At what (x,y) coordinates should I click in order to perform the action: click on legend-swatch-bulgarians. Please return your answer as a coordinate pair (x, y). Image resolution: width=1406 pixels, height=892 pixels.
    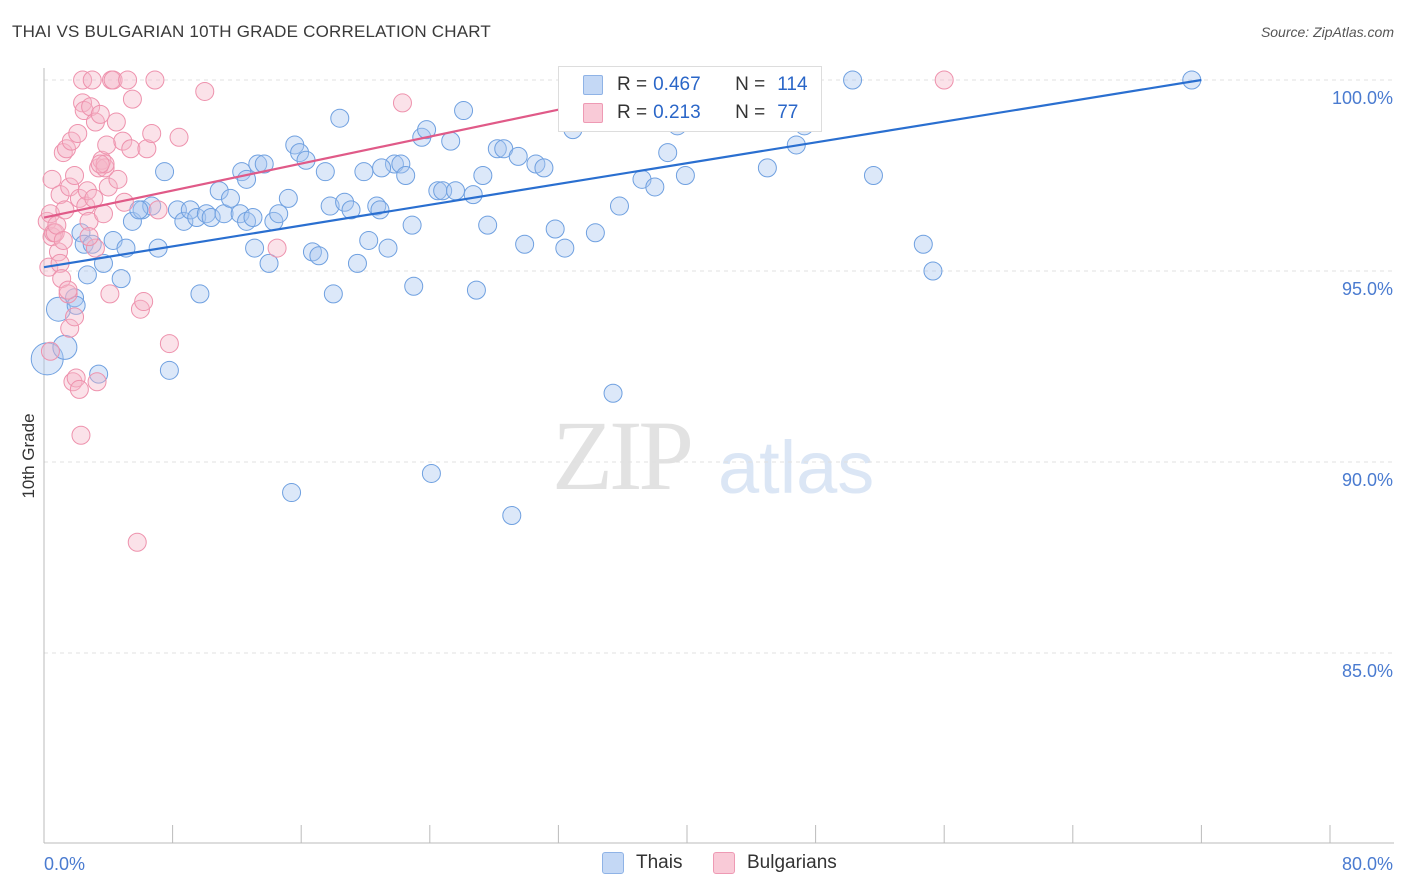
    Looking at the image, I should click on (724, 863).